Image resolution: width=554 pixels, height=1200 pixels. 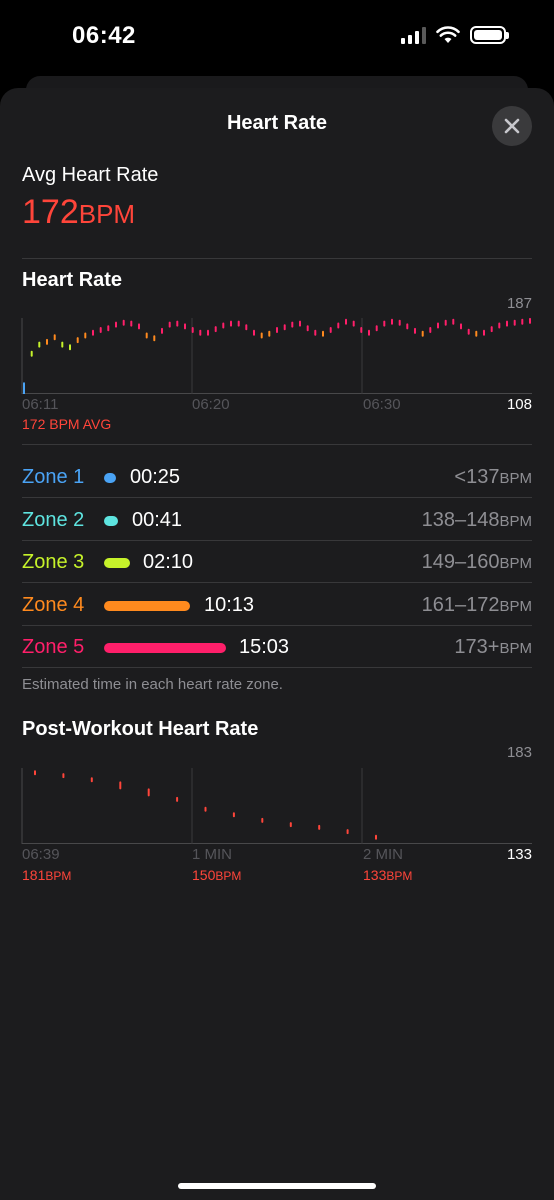 What do you see at coordinates (53, 647) in the screenshot?
I see `zone-name: Zone 5` at bounding box center [53, 647].